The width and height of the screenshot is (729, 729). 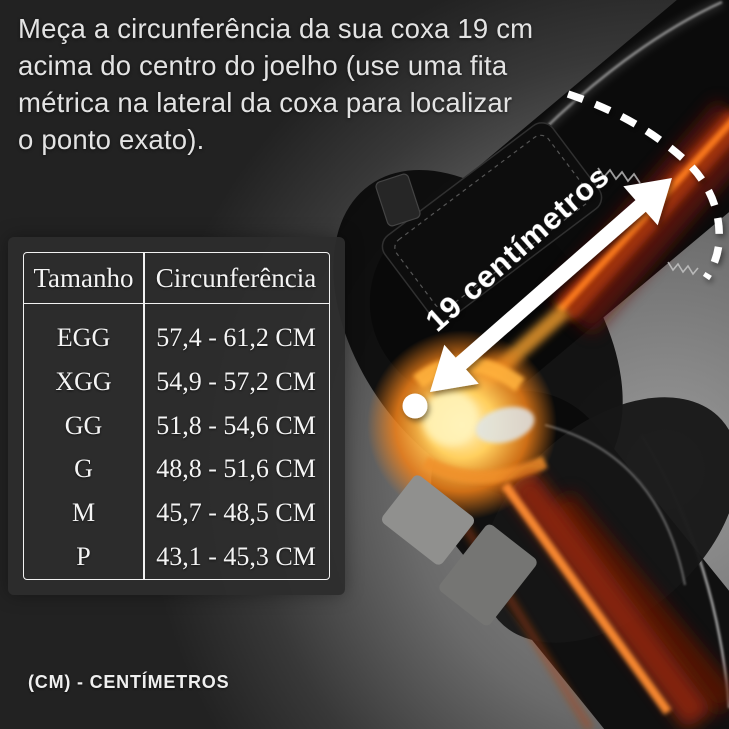 What do you see at coordinates (492, 222) in the screenshot?
I see `thigh-strap` at bounding box center [492, 222].